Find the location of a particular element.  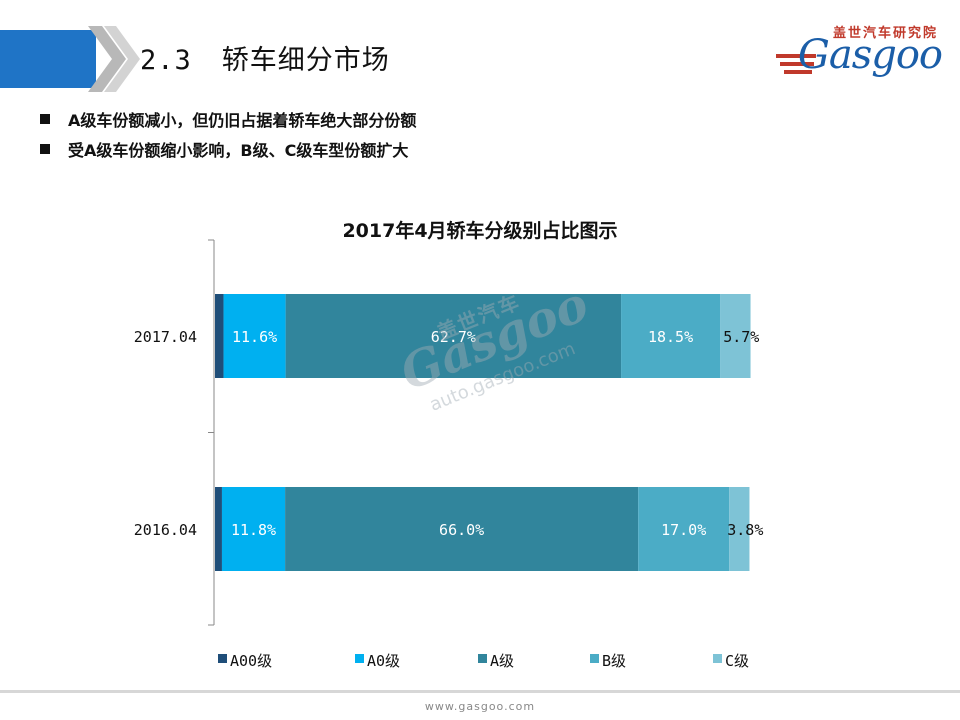

section-title: 轿车细分市场 is located at coordinates (305, 60).